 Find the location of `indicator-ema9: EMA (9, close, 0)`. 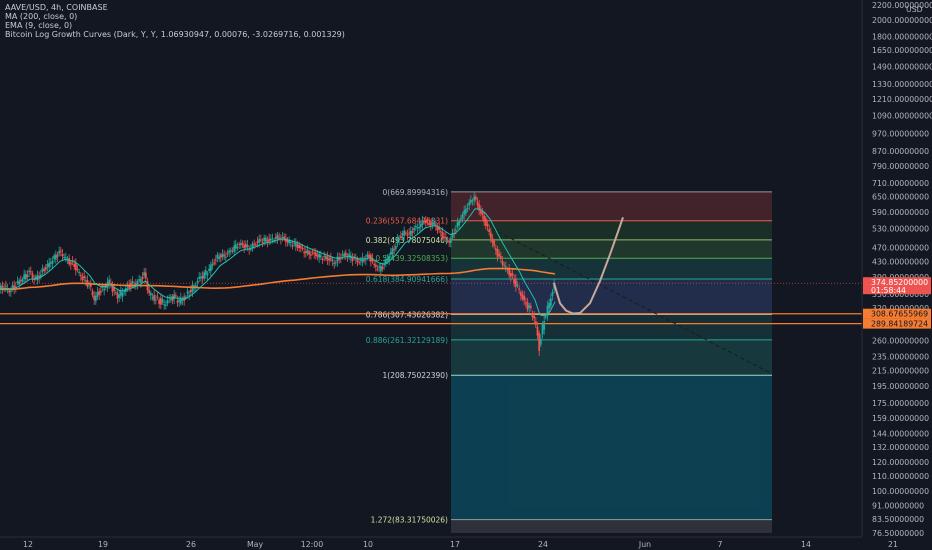

indicator-ema9: EMA (9, close, 0) is located at coordinates (39, 25).